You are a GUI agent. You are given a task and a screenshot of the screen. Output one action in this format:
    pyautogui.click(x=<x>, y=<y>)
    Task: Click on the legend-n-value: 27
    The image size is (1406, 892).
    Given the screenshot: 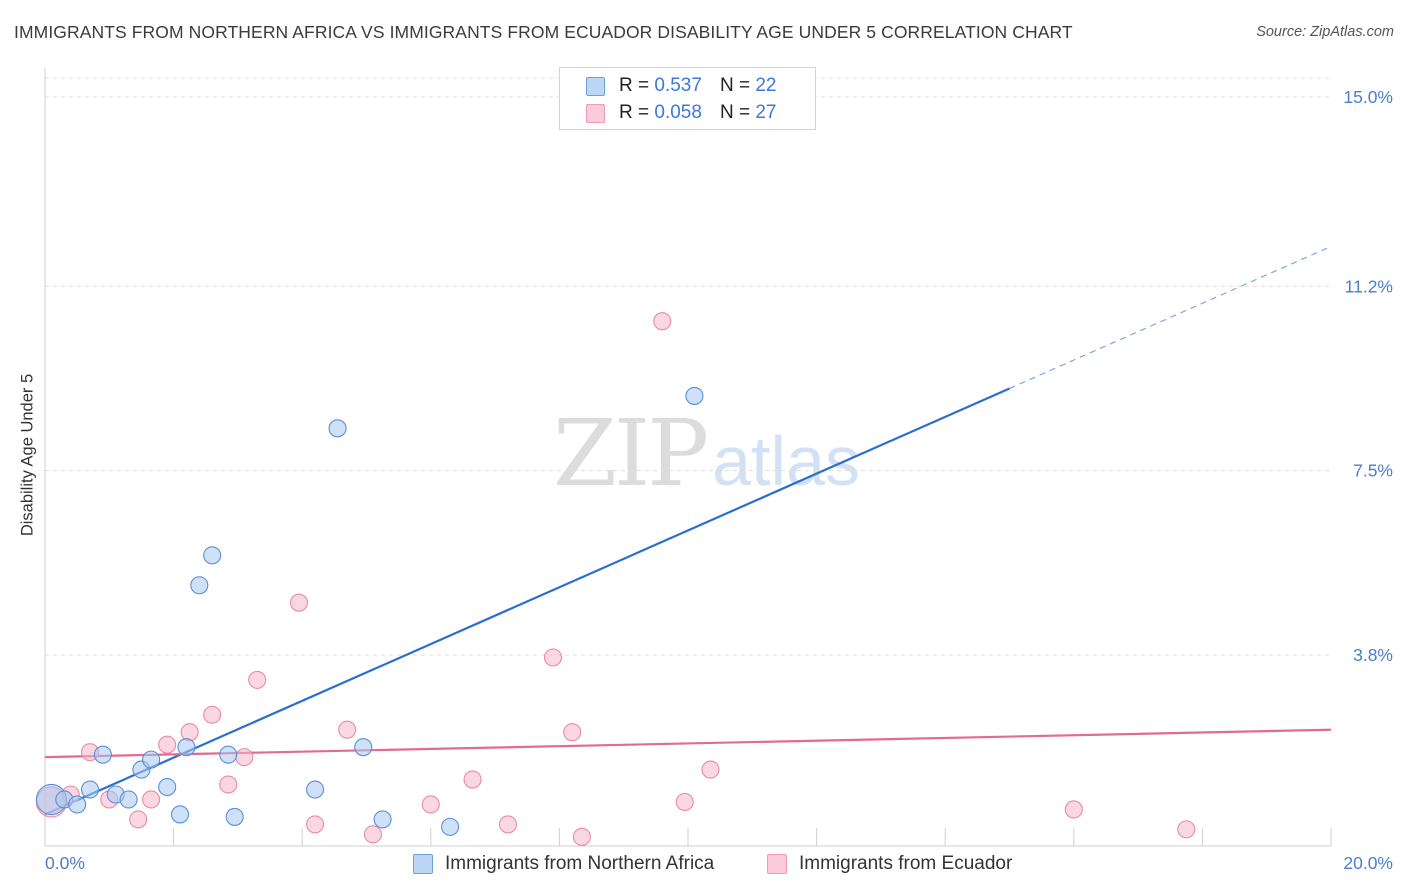 What is the action you would take?
    pyautogui.click(x=766, y=112)
    